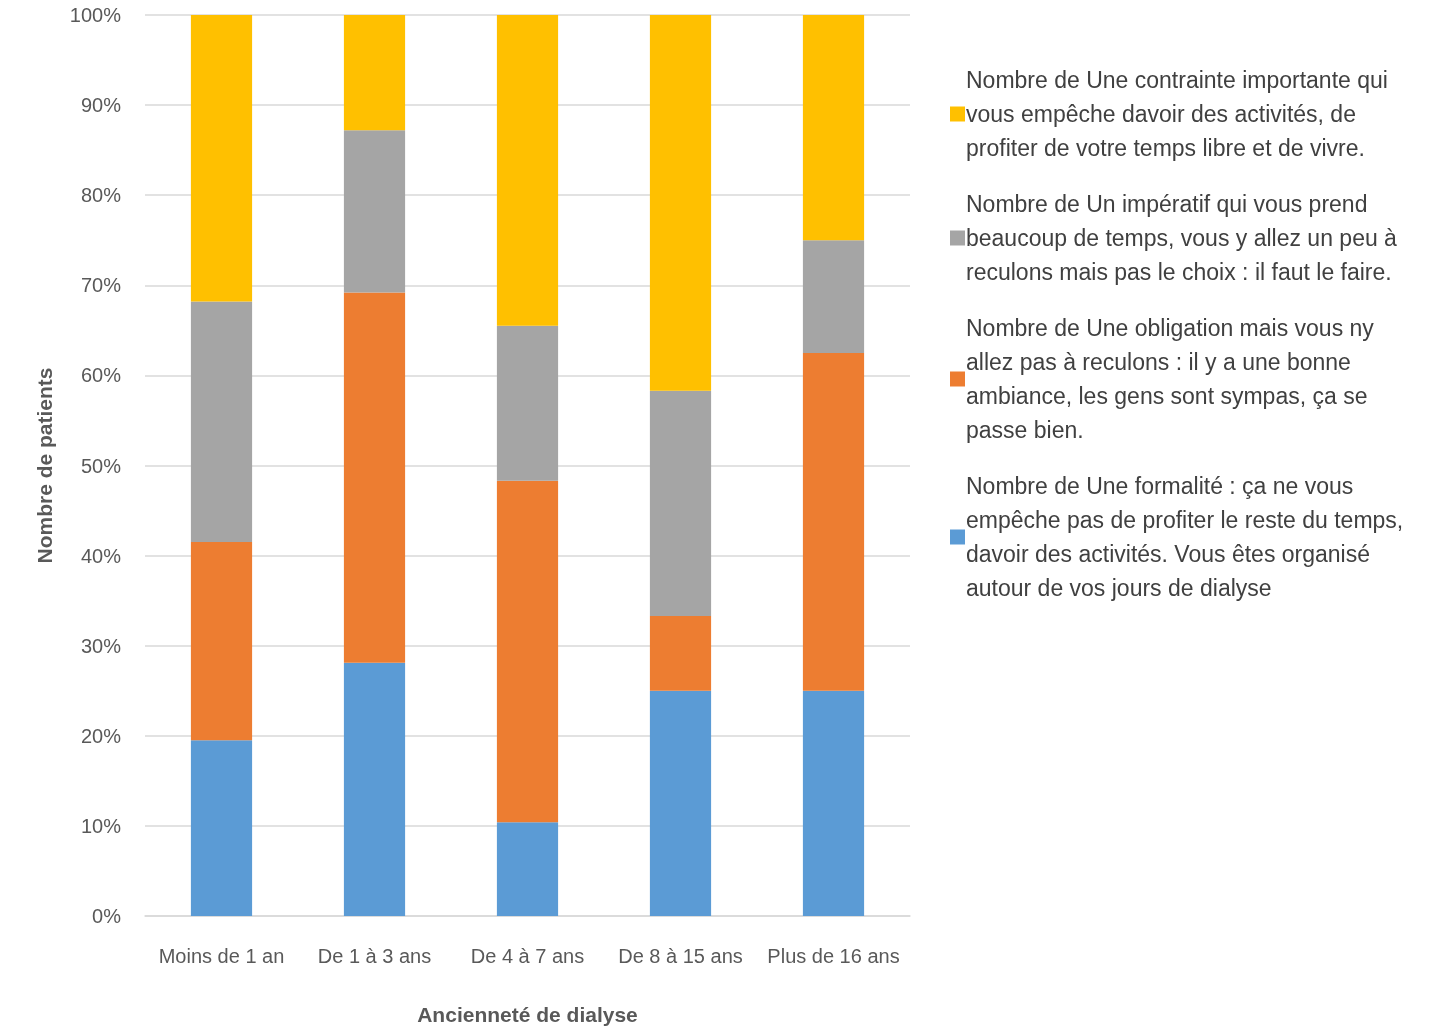 Image resolution: width=1451 pixels, height=1030 pixels. What do you see at coordinates (101, 375) in the screenshot?
I see `y-tick-label: 60%` at bounding box center [101, 375].